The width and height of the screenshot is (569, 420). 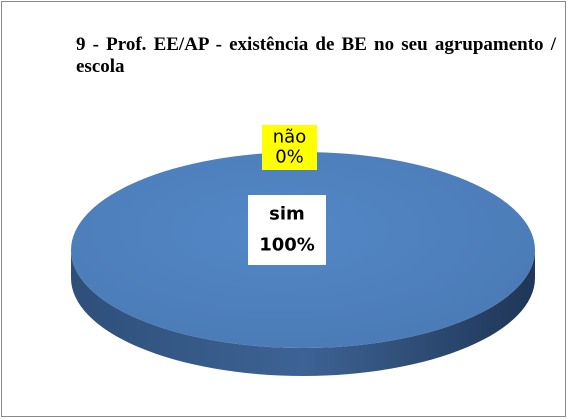 I want to click on data-label-value: 100%, so click(x=287, y=244).